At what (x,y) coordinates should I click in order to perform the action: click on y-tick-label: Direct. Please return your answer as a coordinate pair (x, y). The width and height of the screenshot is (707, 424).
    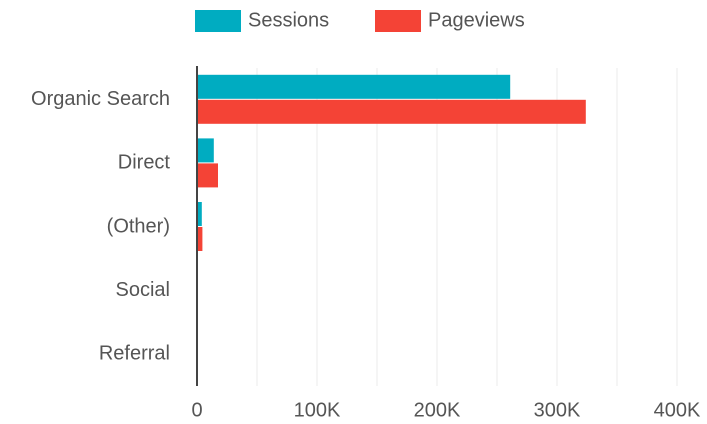
    Looking at the image, I should click on (144, 163).